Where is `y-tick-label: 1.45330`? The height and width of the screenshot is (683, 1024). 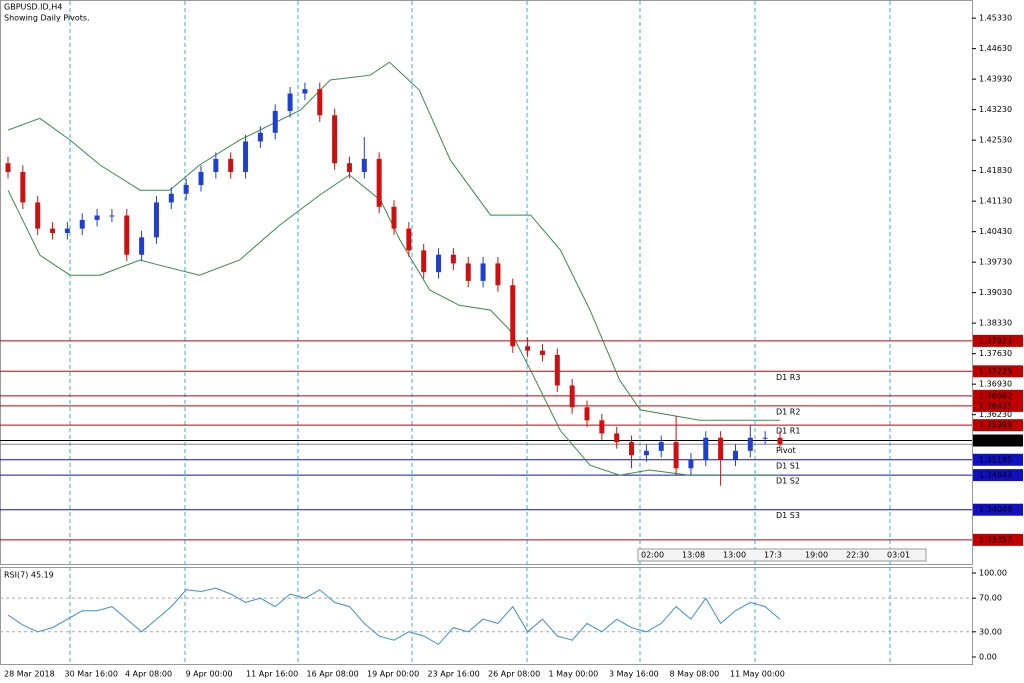
y-tick-label: 1.45330 is located at coordinates (995, 18).